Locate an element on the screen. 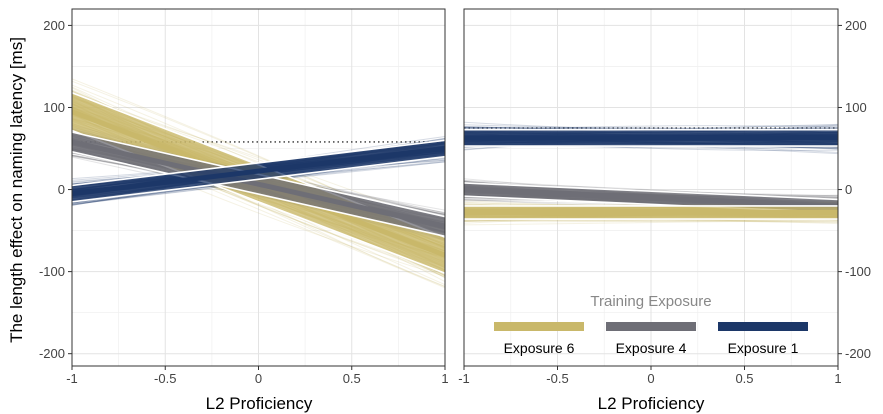 Image resolution: width=883 pixels, height=414 pixels. right-x-axis-label: L2 Proficiency is located at coordinates (651, 403).